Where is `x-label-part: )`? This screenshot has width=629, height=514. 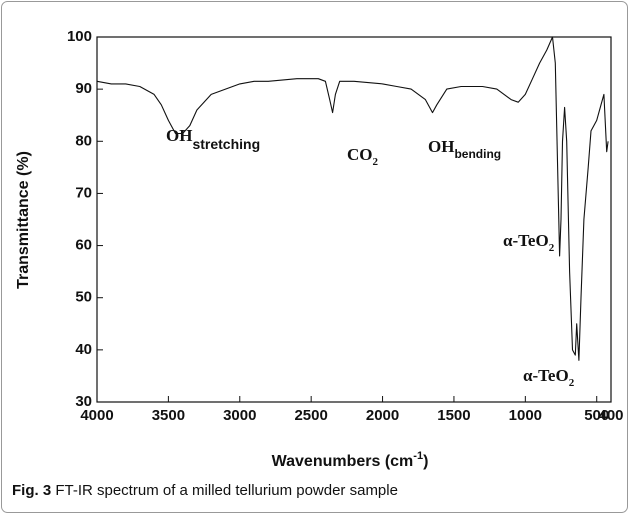
x-label-part: ) is located at coordinates (425, 461).